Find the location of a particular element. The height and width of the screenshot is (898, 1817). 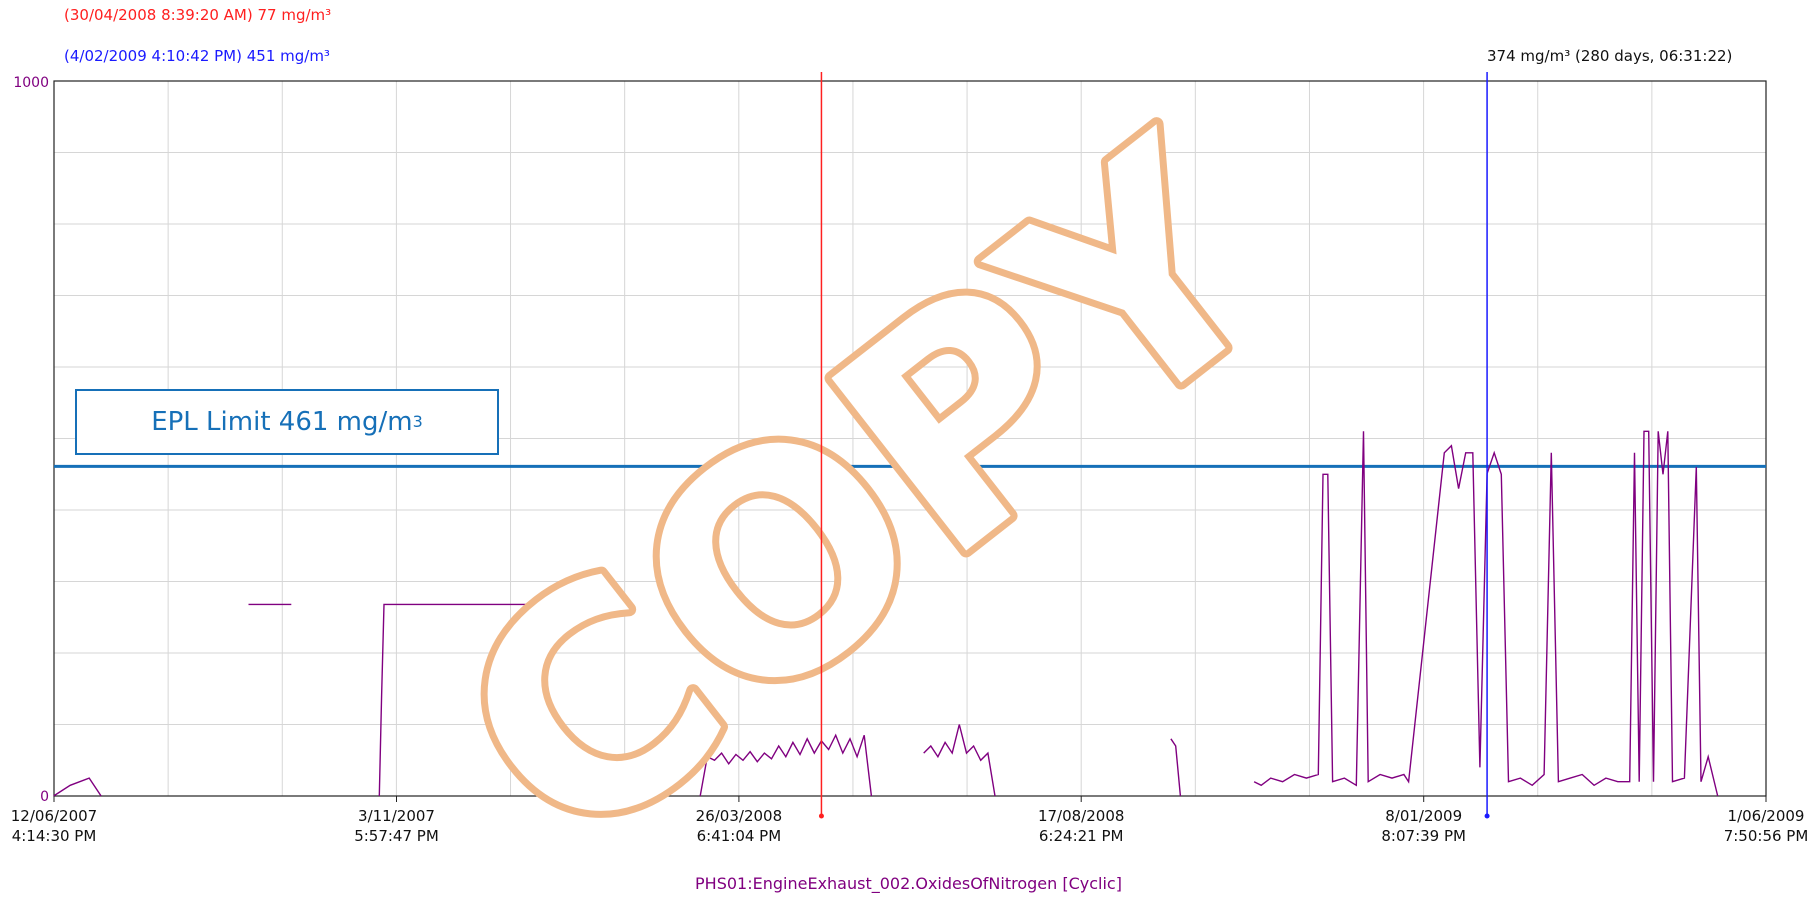

x-tick-label-time: 5:57:47 PM is located at coordinates (396, 836).